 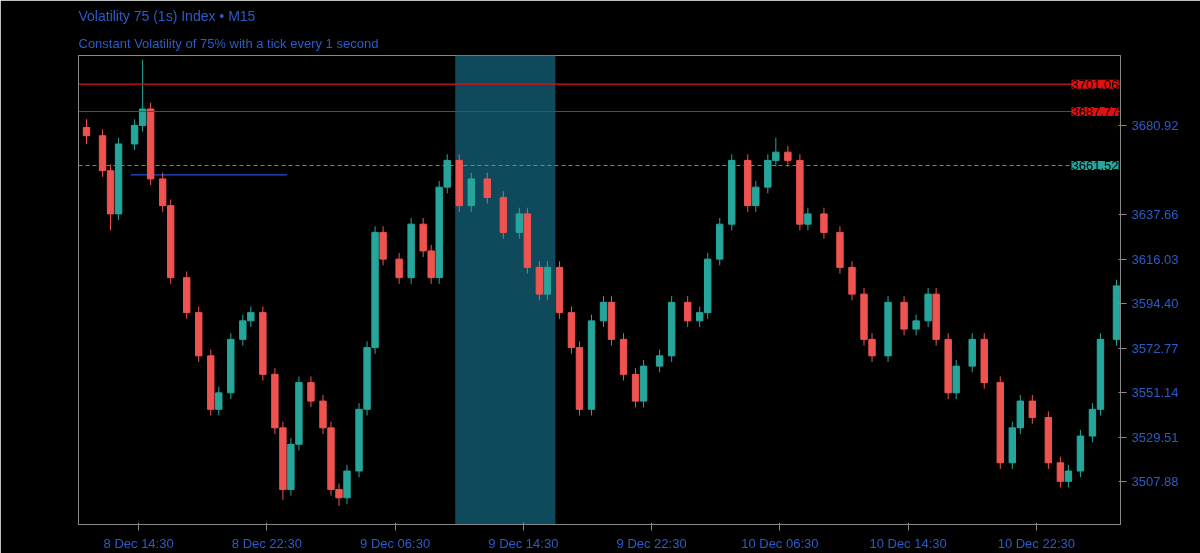 I want to click on y-tick-label: 3637.66, so click(x=1155, y=215).